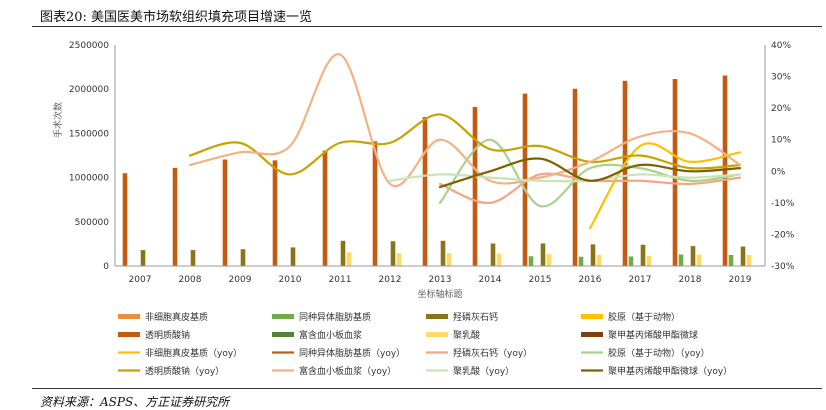 Image resolution: width=826 pixels, height=410 pixels. I want to click on x-tick-label: 2016, so click(590, 280).